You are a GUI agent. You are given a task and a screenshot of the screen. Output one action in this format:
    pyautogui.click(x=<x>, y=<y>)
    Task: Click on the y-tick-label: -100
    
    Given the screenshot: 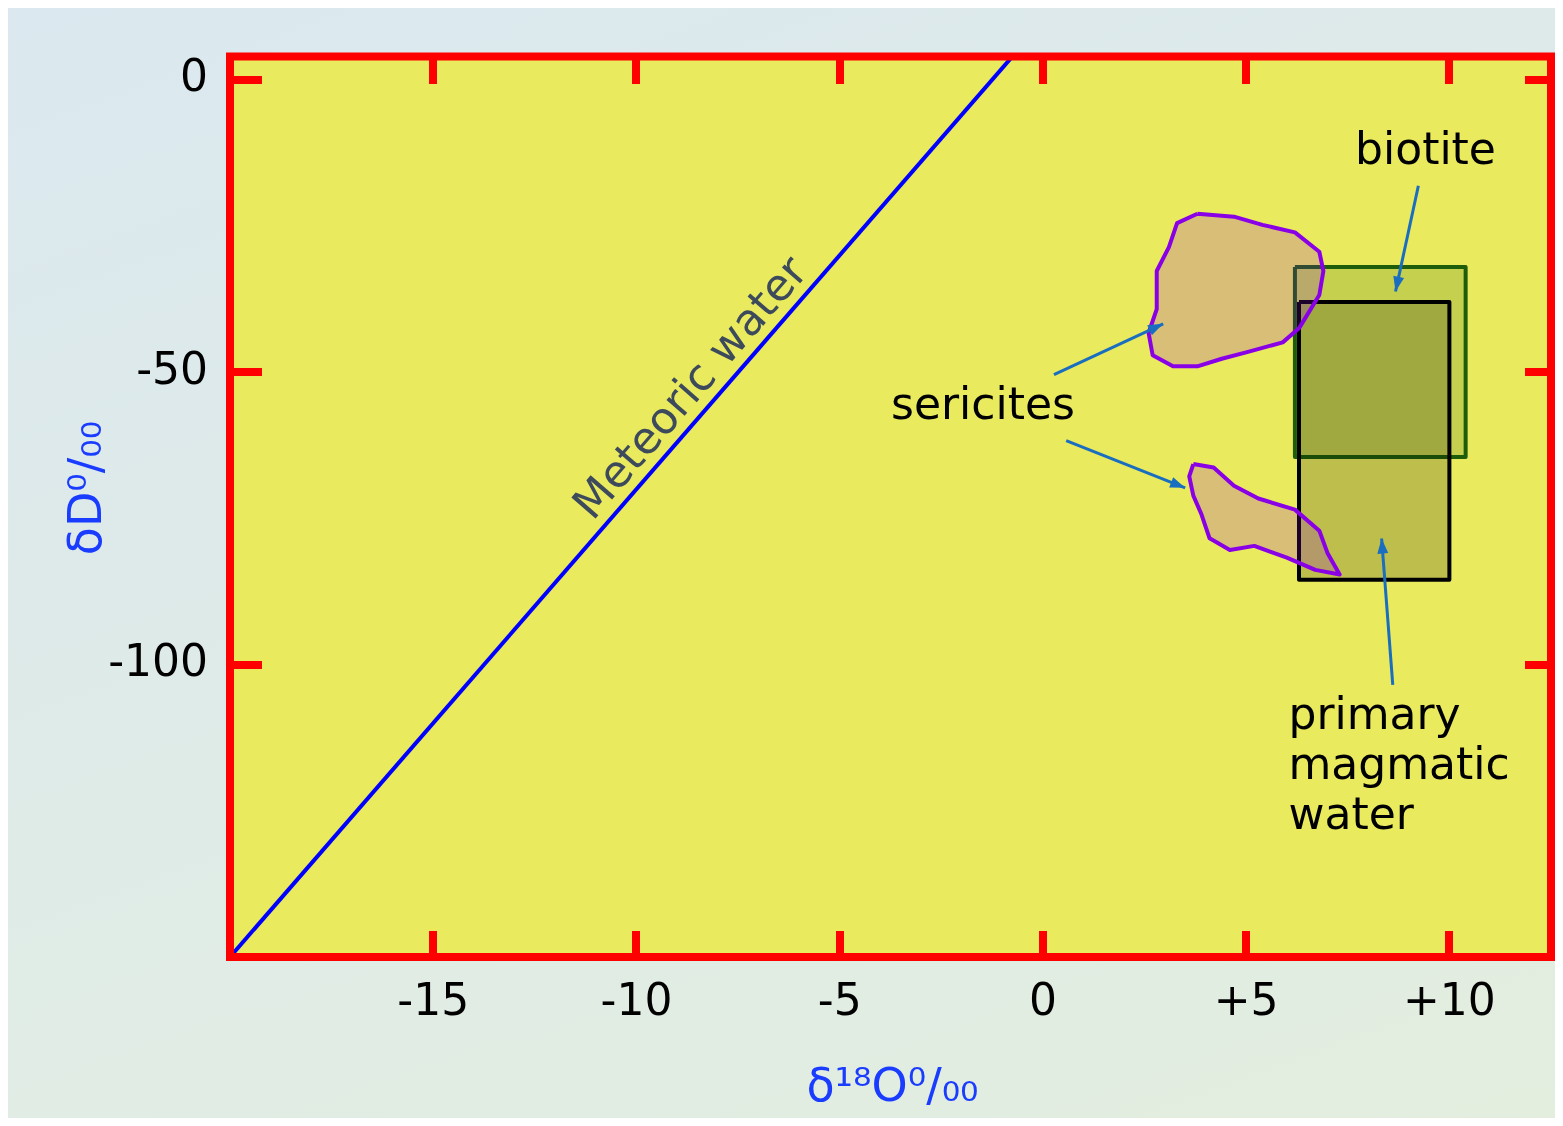 What is the action you would take?
    pyautogui.click(x=158, y=661)
    